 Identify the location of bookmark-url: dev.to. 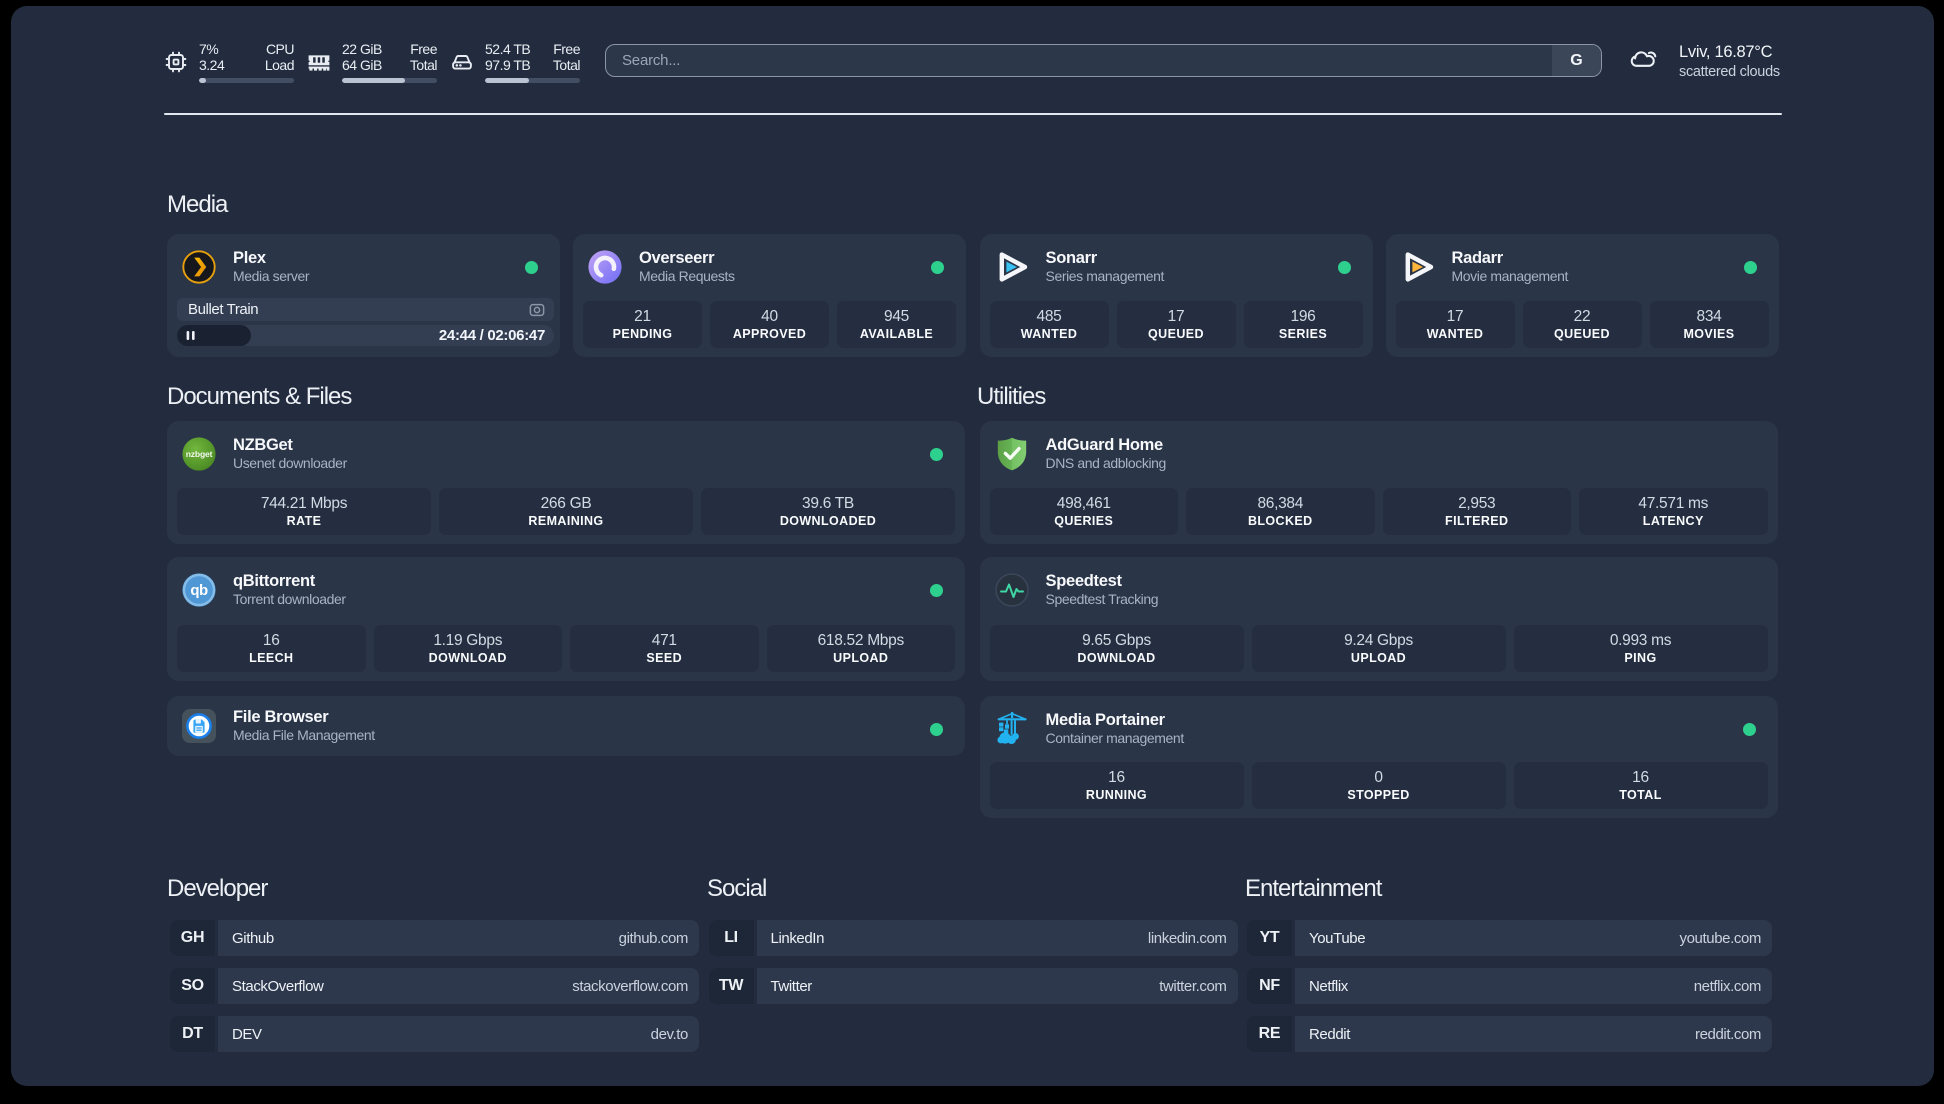
(669, 1034).